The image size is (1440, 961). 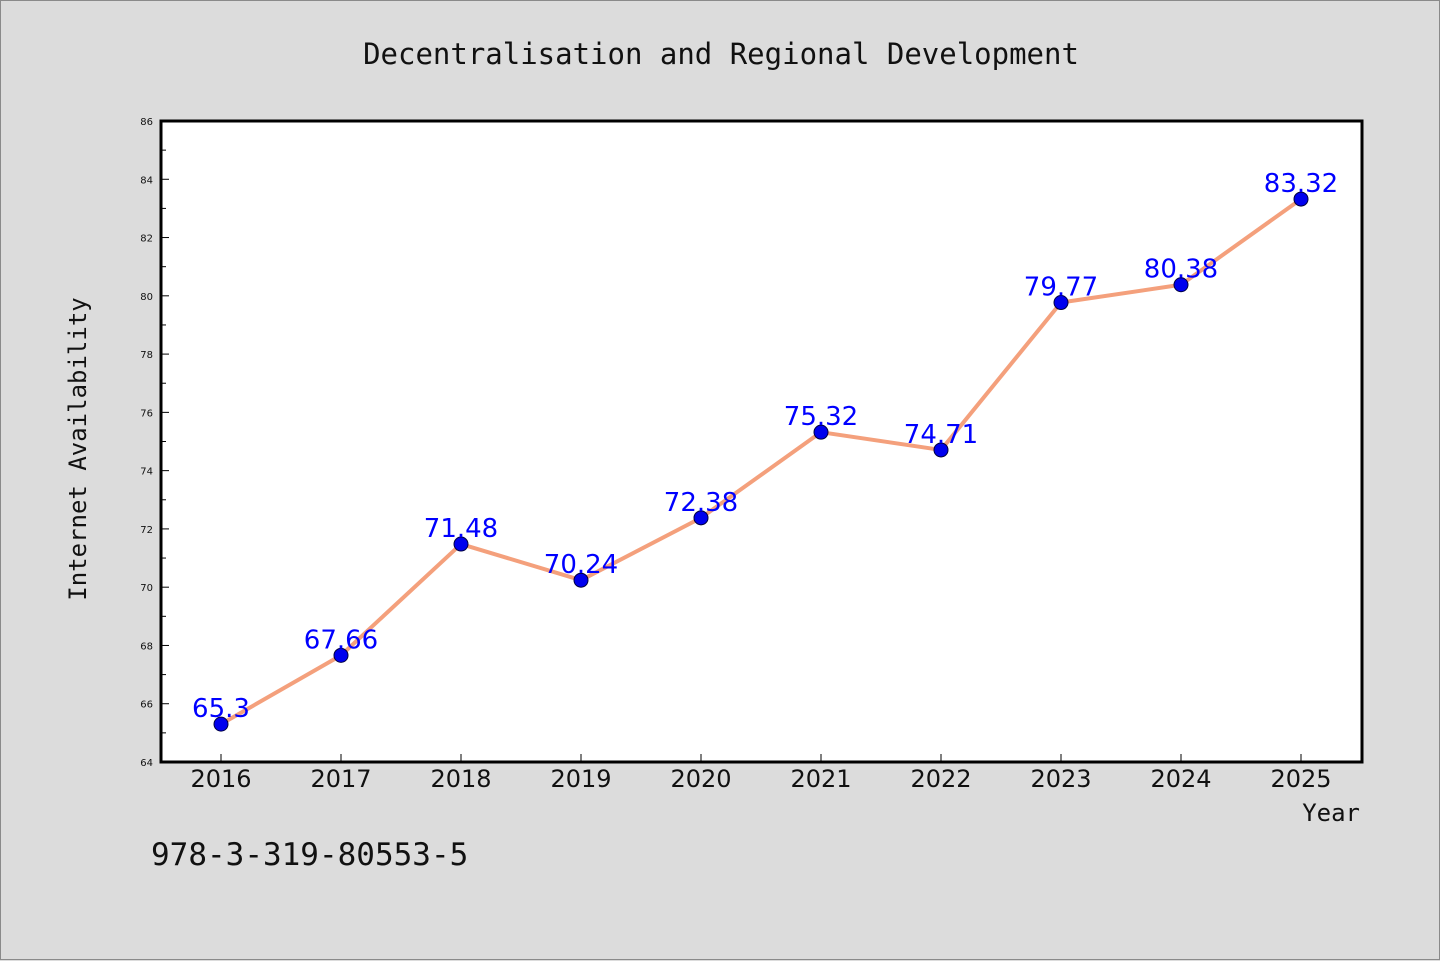 I want to click on y-tick-label: 86, so click(x=146, y=122).